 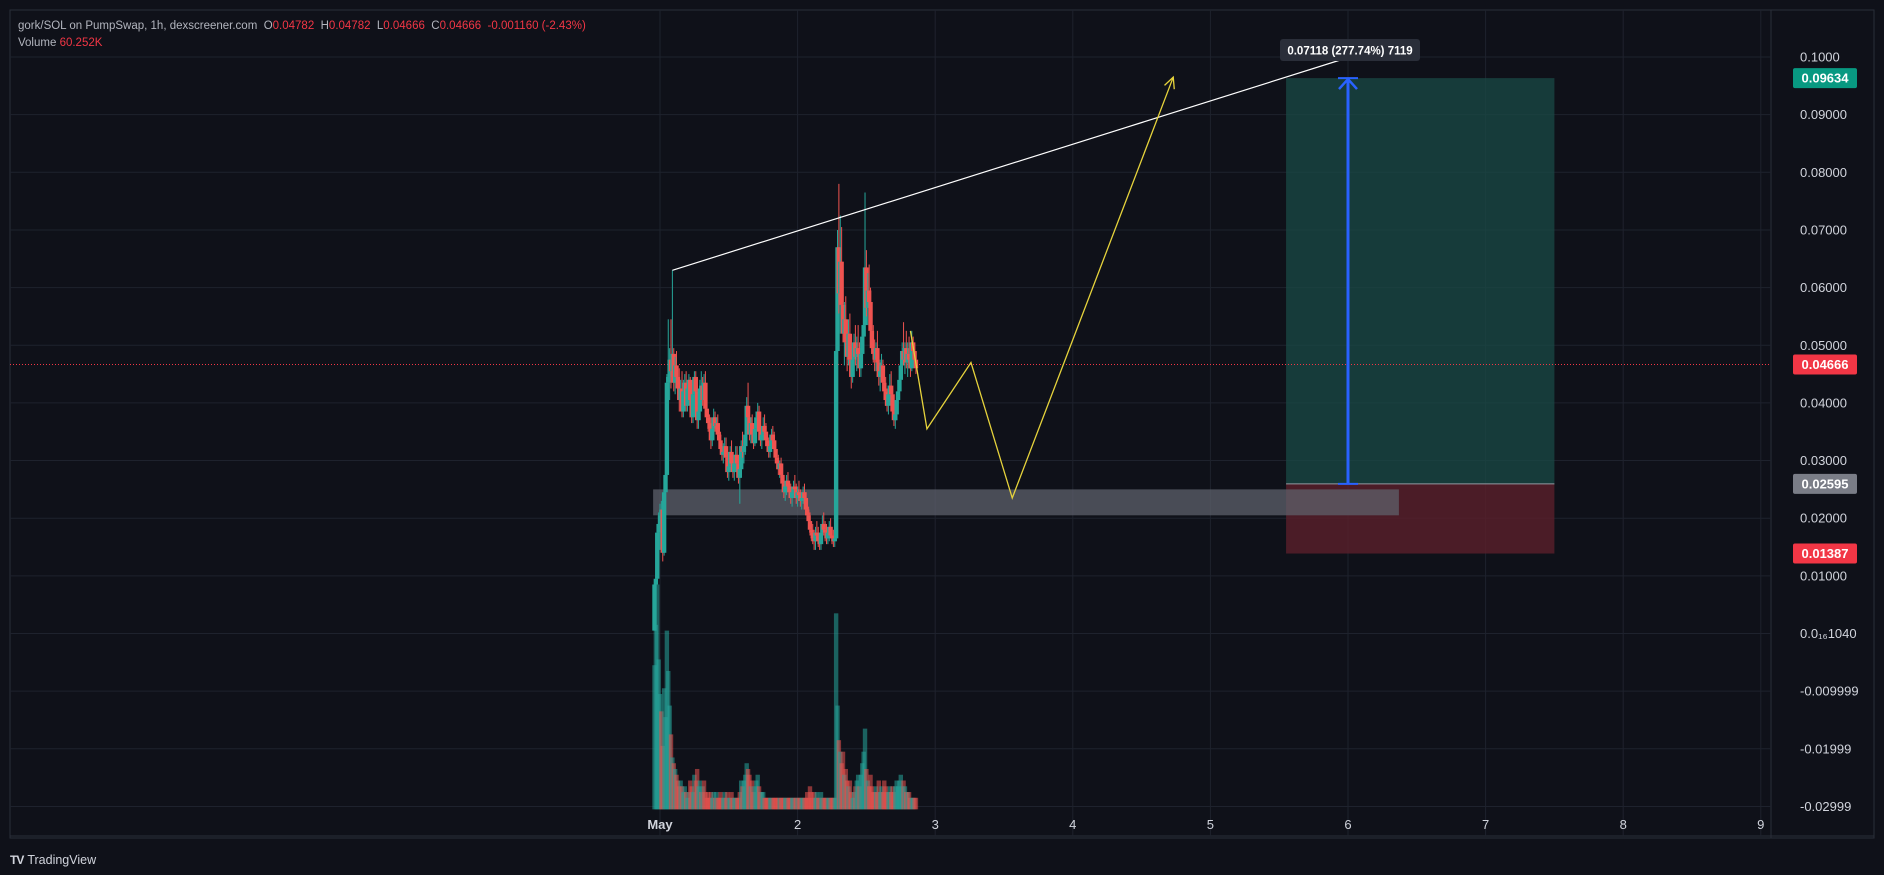 I want to click on x-tick-label: 4, so click(x=1072, y=824).